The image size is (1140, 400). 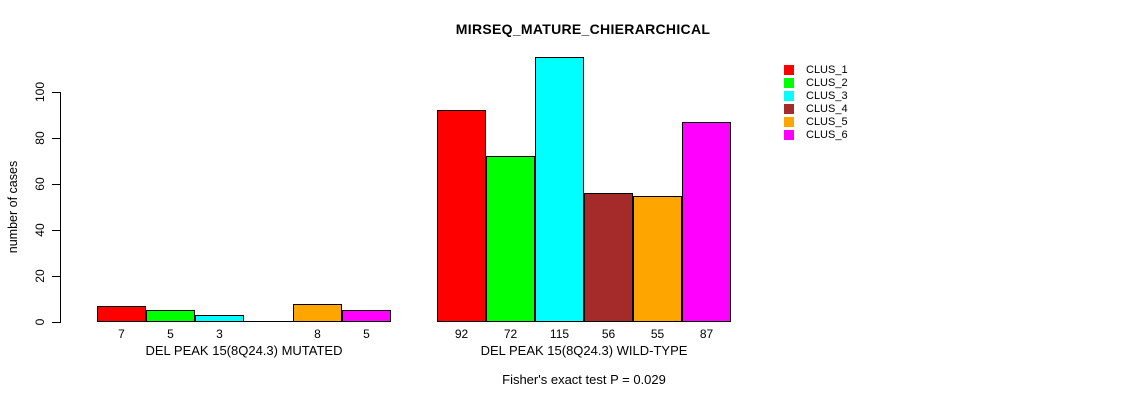 I want to click on y-tick-label: 60, so click(x=40, y=184).